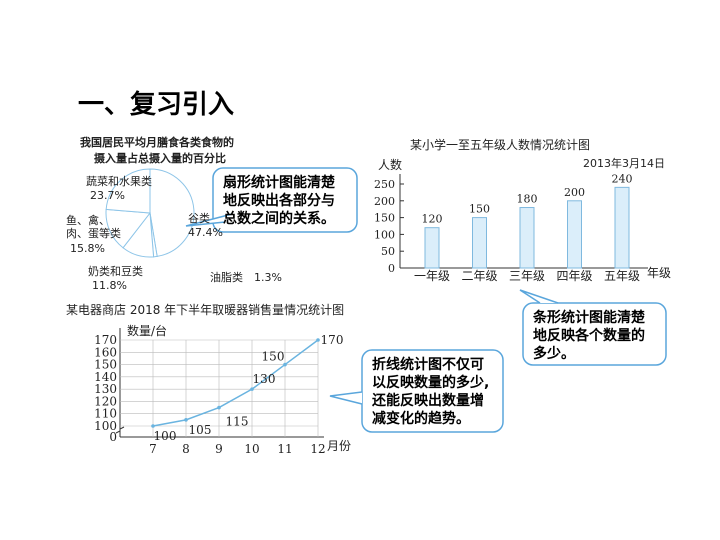  Describe the element at coordinates (479, 209) in the screenshot. I see `bar-value-label: 150` at that location.